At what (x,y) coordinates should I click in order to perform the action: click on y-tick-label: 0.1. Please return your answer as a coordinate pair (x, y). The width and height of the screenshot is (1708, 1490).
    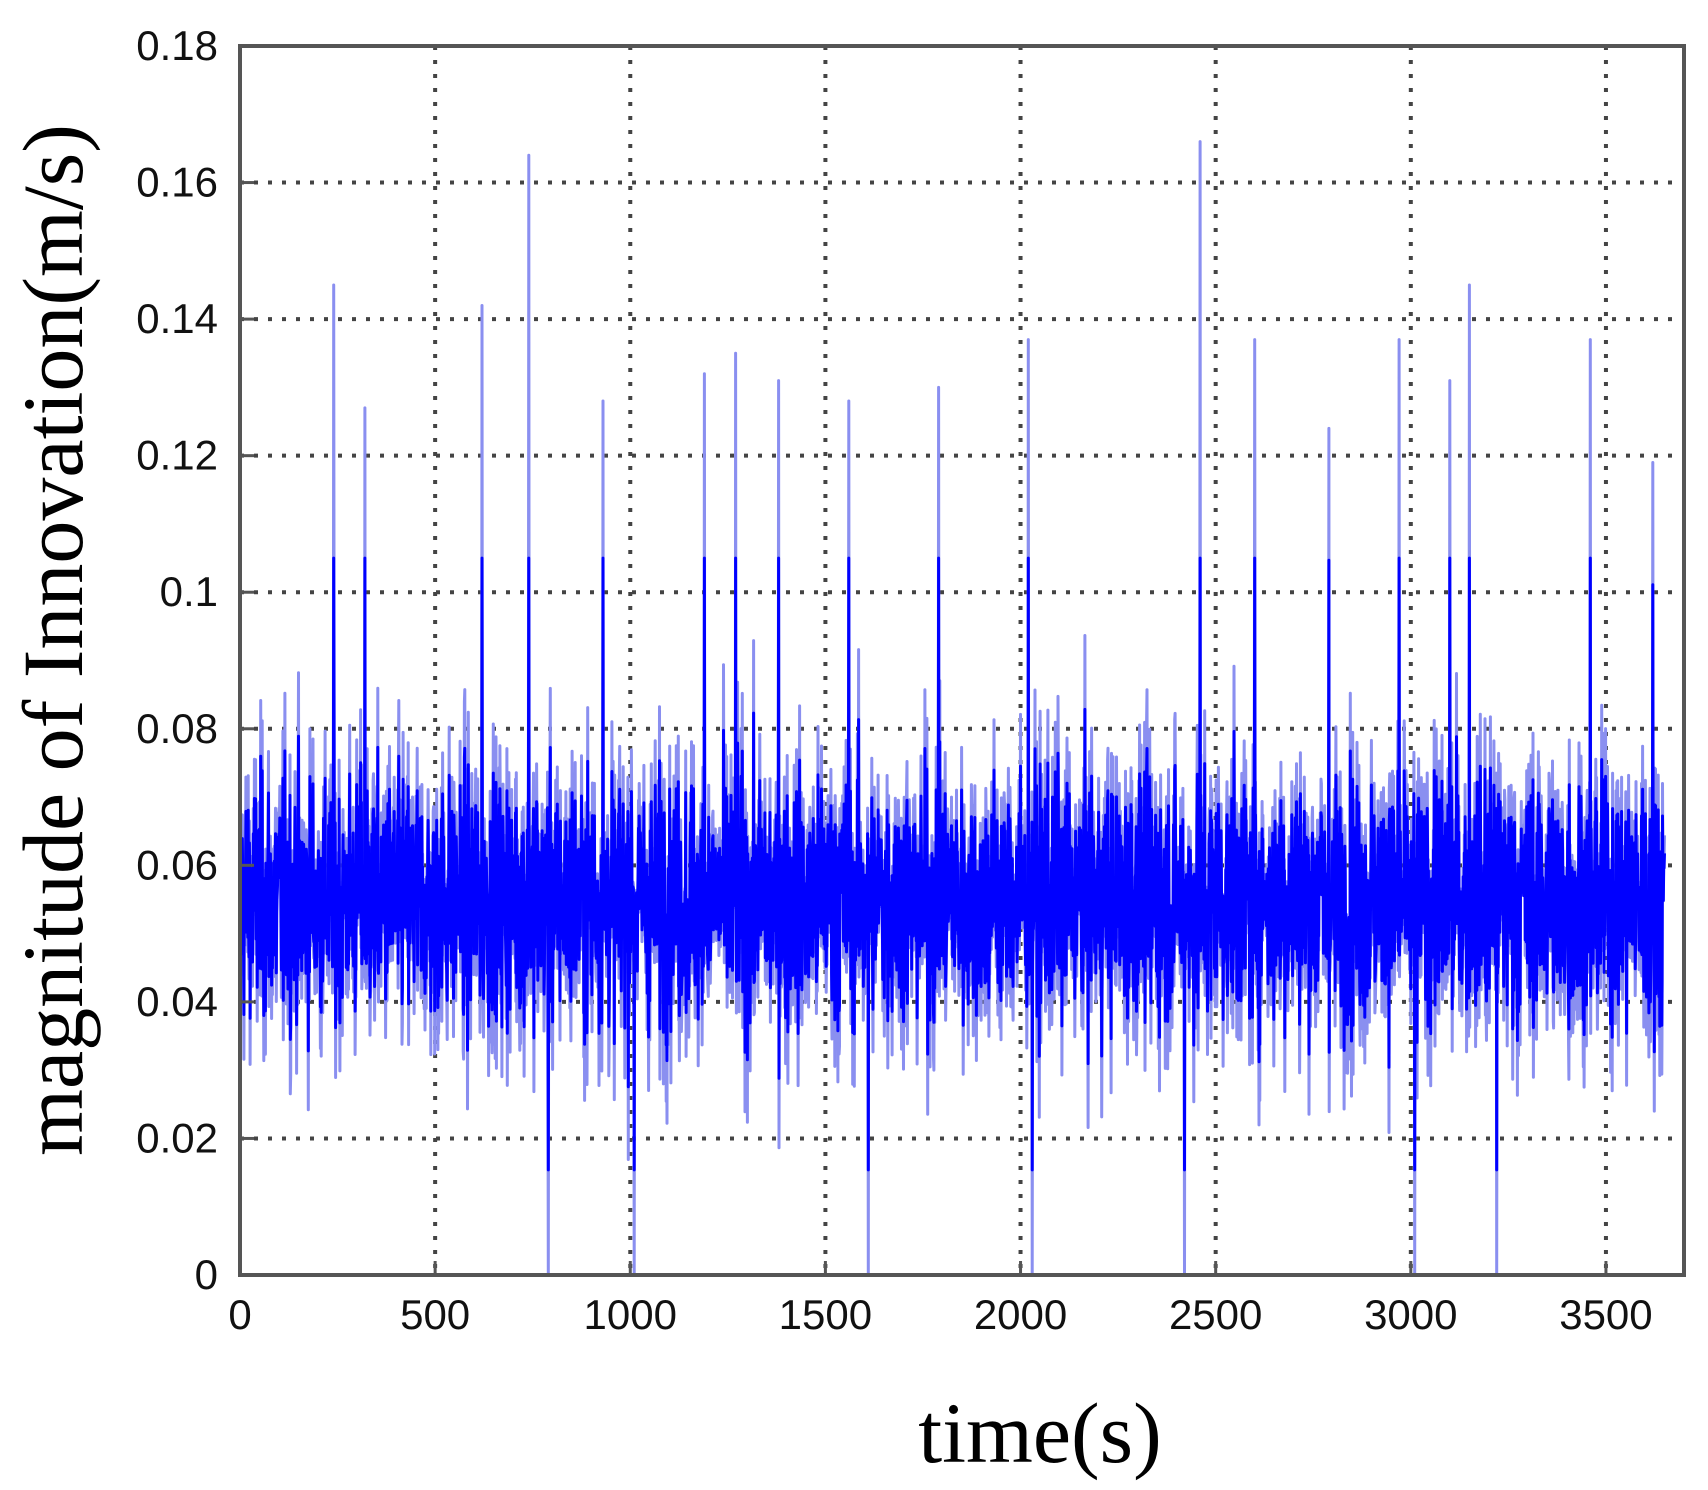
    Looking at the image, I should click on (189, 591).